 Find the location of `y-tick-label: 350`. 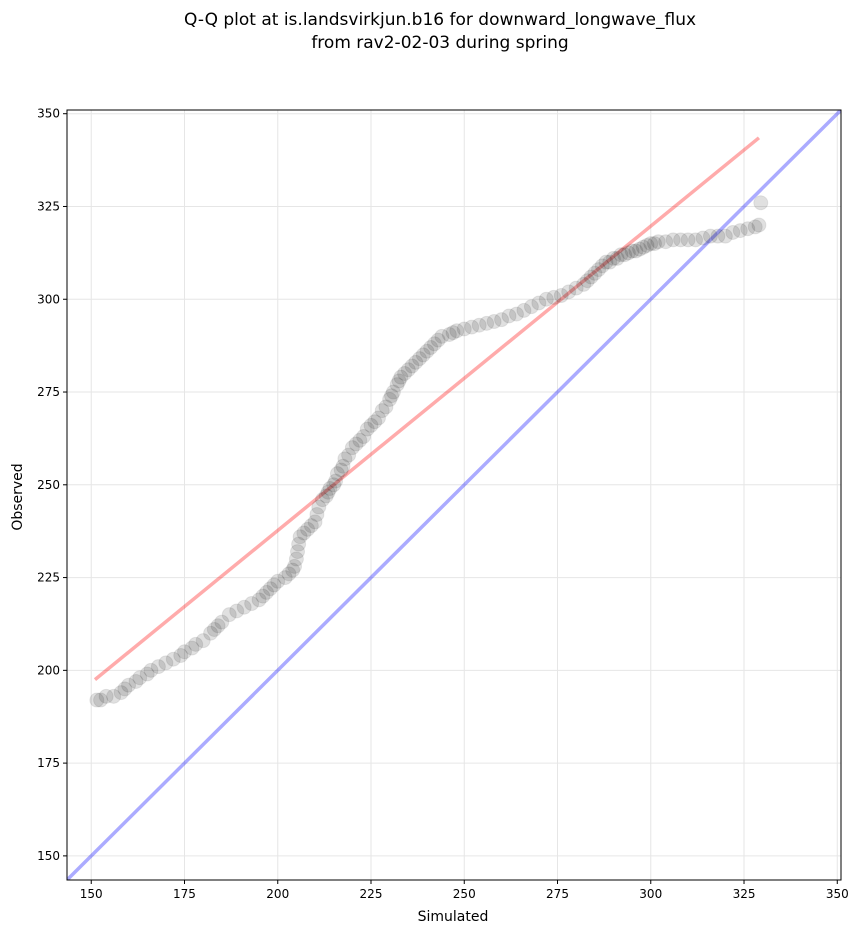

y-tick-label: 350 is located at coordinates (48, 114).